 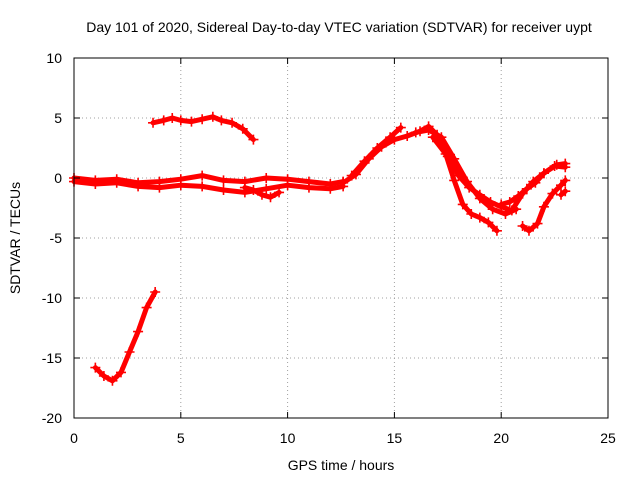 What do you see at coordinates (52, 238) in the screenshot?
I see `y-tick-labels: -20 -15 -10 -5 0 5 10` at bounding box center [52, 238].